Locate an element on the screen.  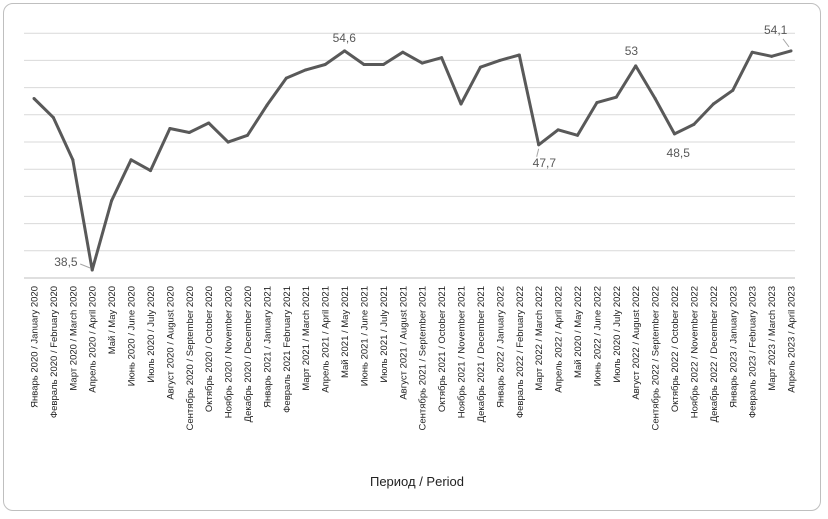
x-tick-label: Июль 2021 / July 2021 is located at coordinates (384, 334).